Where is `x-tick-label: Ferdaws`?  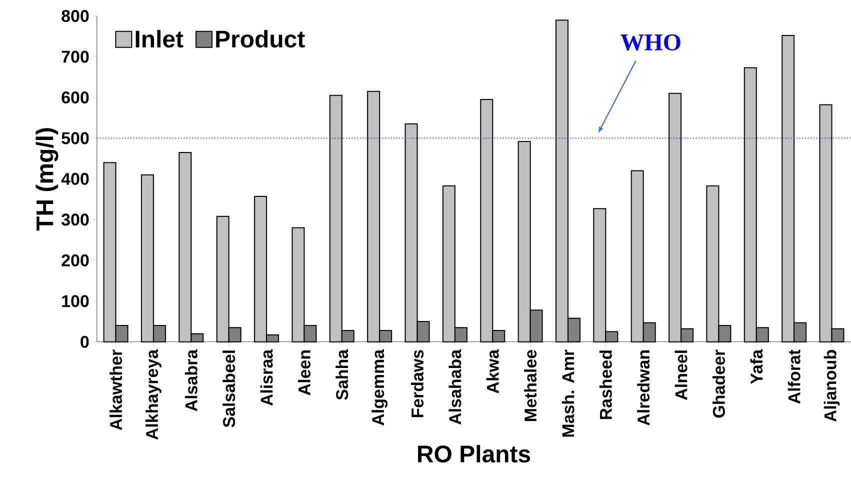 x-tick-label: Ferdaws is located at coordinates (417, 384).